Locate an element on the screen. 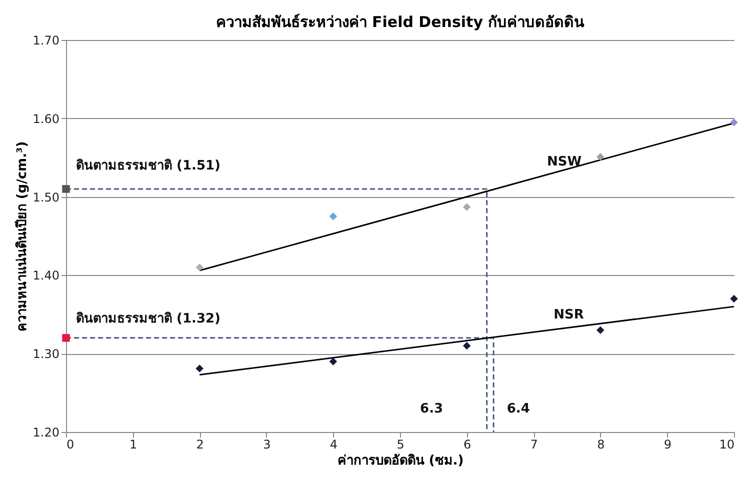 This screenshot has height=482, width=753. annotation: ดินตามธรรมชาติ (1.51) is located at coordinates (148, 166).